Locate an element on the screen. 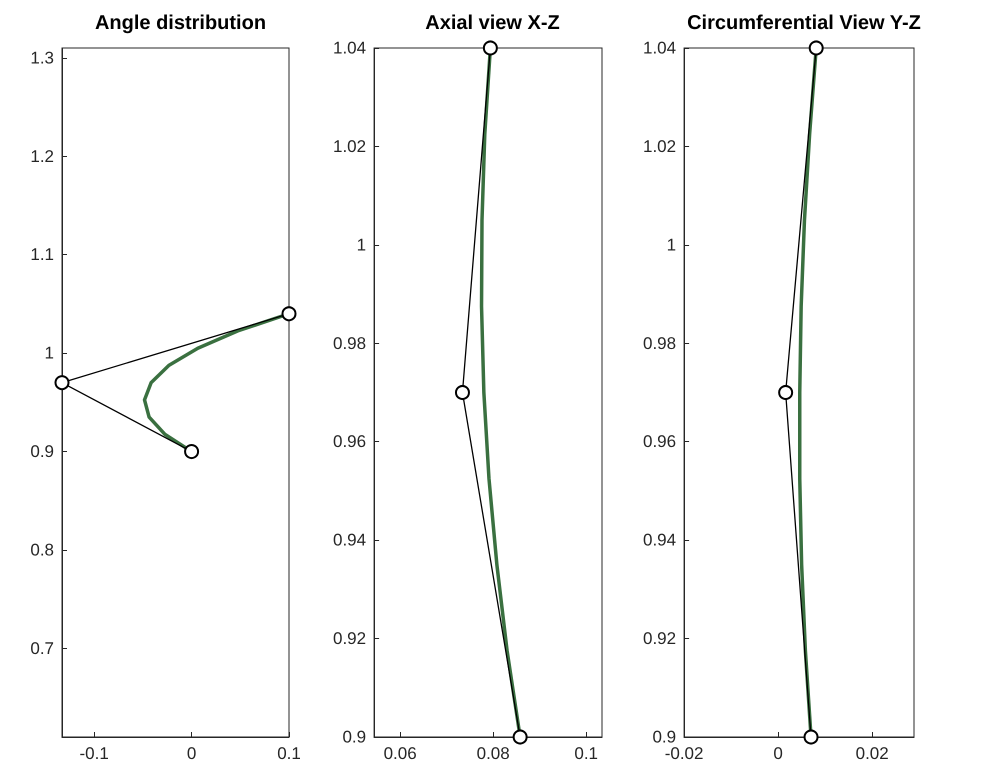 The image size is (991, 762). y-tick-label: 1.1 is located at coordinates (42, 254).